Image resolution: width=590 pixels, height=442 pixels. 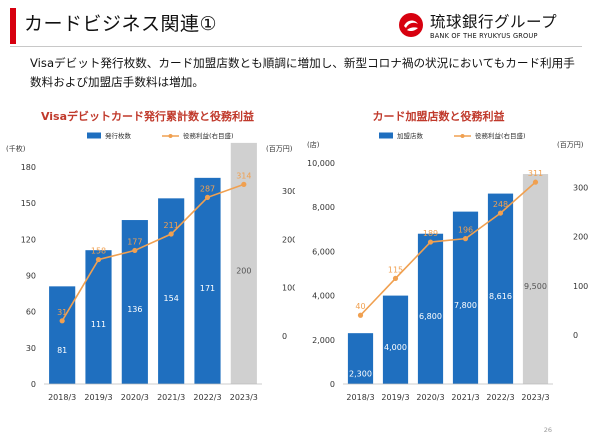 What do you see at coordinates (207, 288) in the screenshot?
I see `bar-value-label: 171` at bounding box center [207, 288].